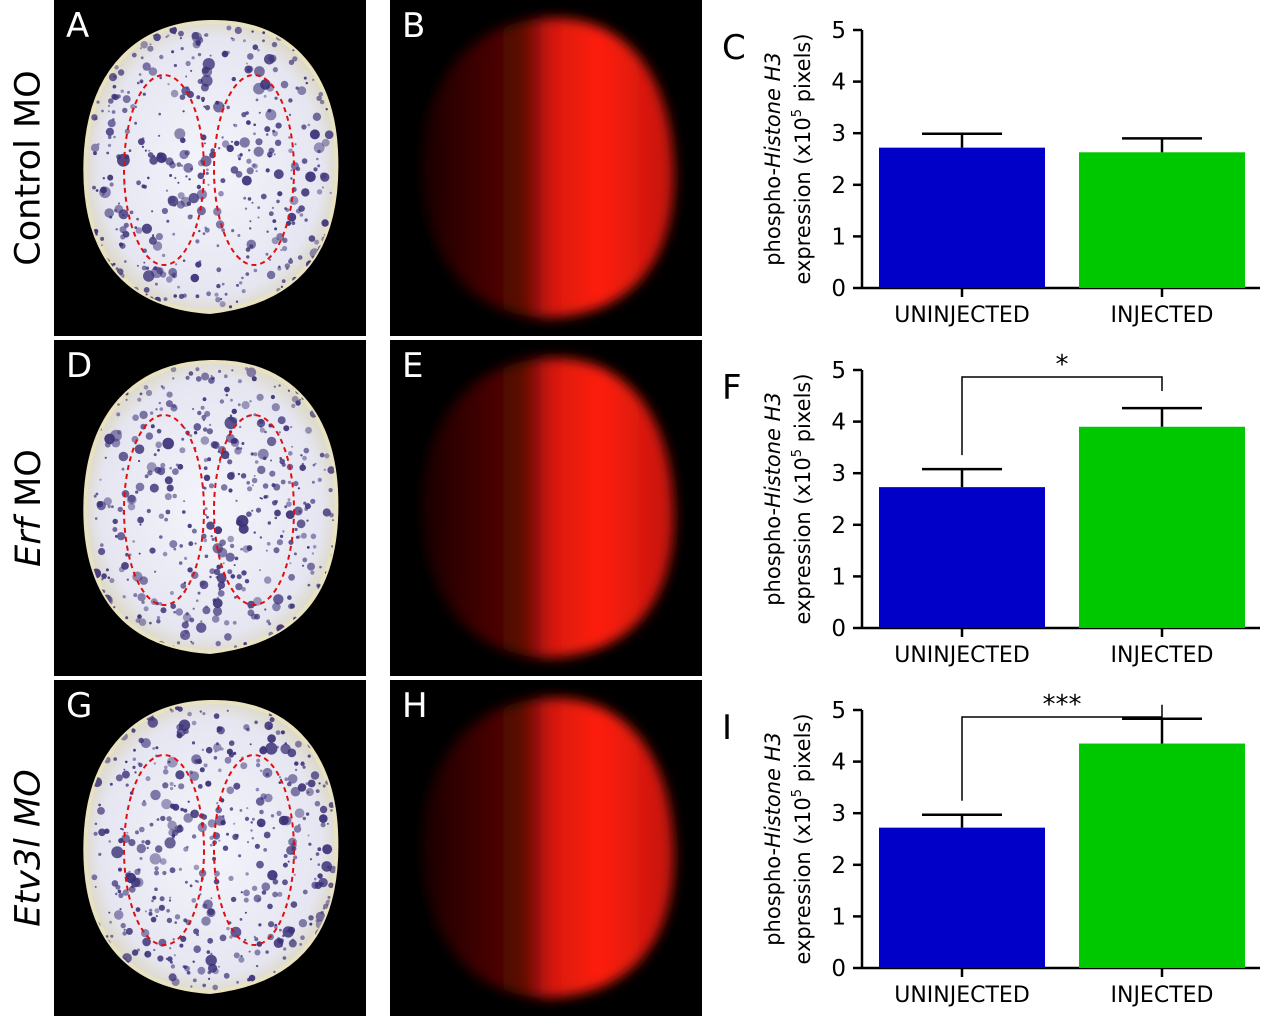 The width and height of the screenshot is (1280, 1016). I want to click on bar, so click(1162, 220).